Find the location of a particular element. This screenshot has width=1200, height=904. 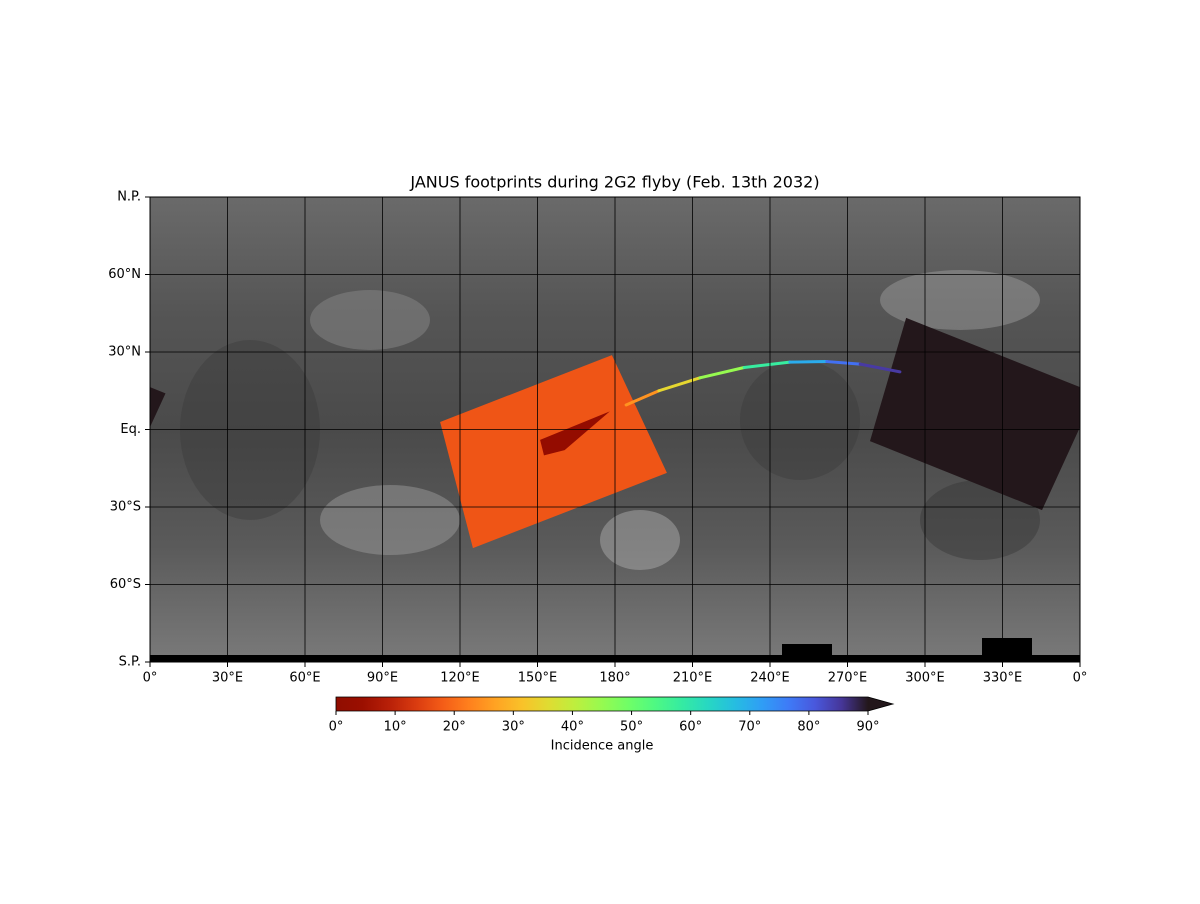

colorbar-label: Incidence angle is located at coordinates (602, 746).